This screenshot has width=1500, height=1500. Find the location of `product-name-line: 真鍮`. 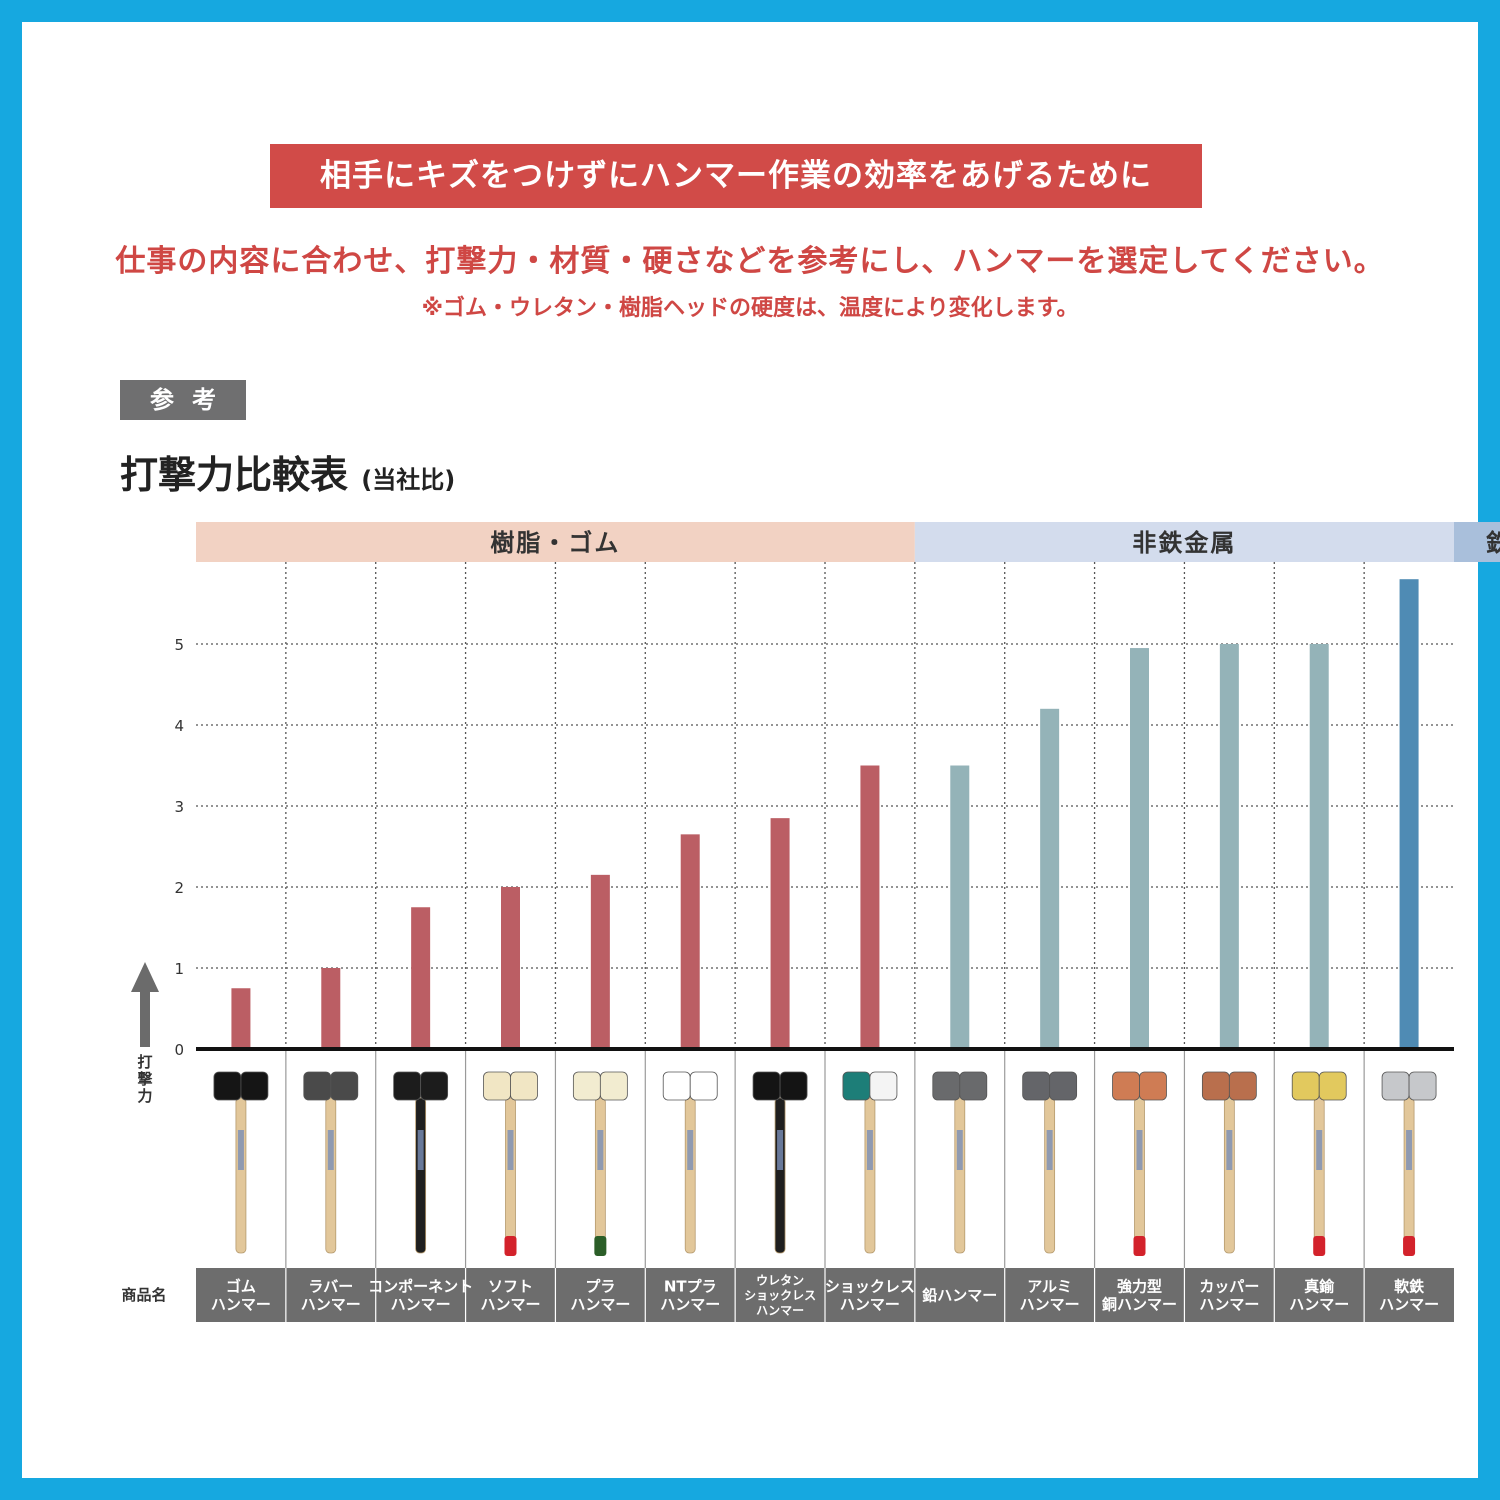

product-name-line: 真鍮 is located at coordinates (1319, 1287).